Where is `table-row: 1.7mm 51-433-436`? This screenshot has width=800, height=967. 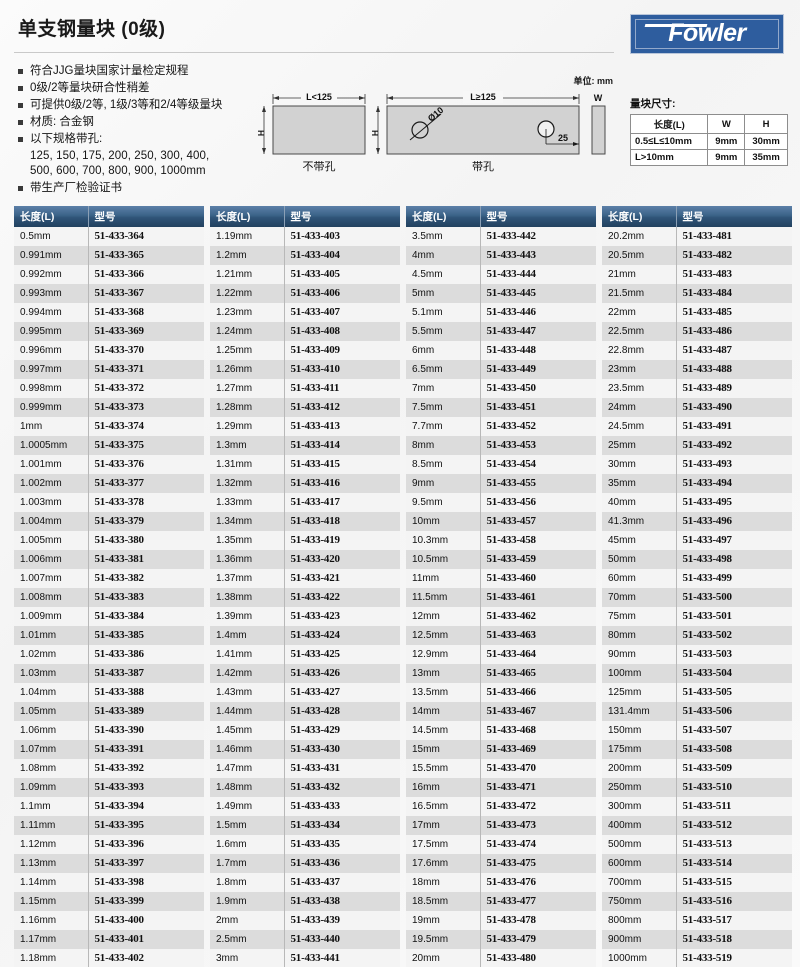 table-row: 1.7mm 51-433-436 is located at coordinates (305, 863).